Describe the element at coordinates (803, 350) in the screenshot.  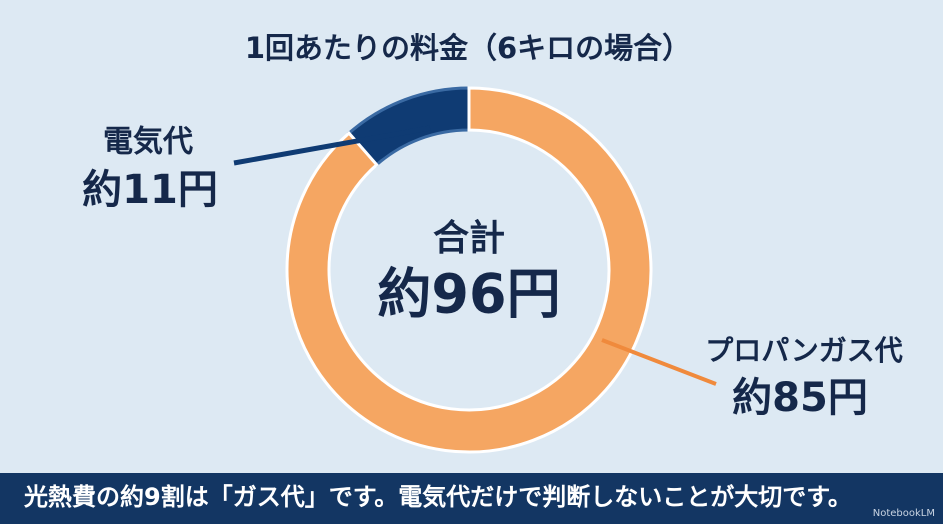
I see `slice-label: プロパンガス代` at that location.